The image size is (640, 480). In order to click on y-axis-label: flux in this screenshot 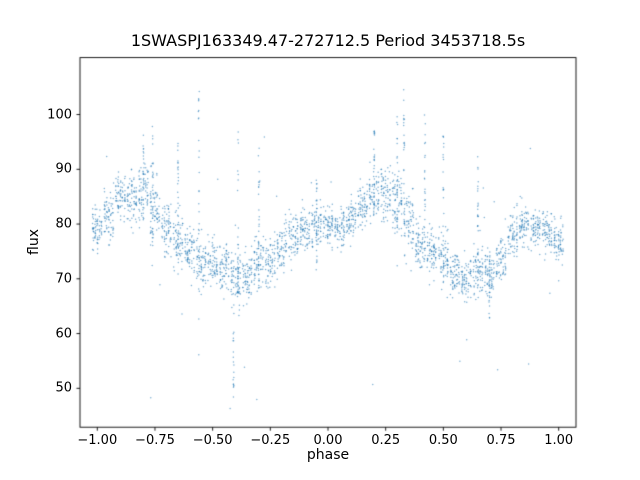, I will do `click(34, 242)`.